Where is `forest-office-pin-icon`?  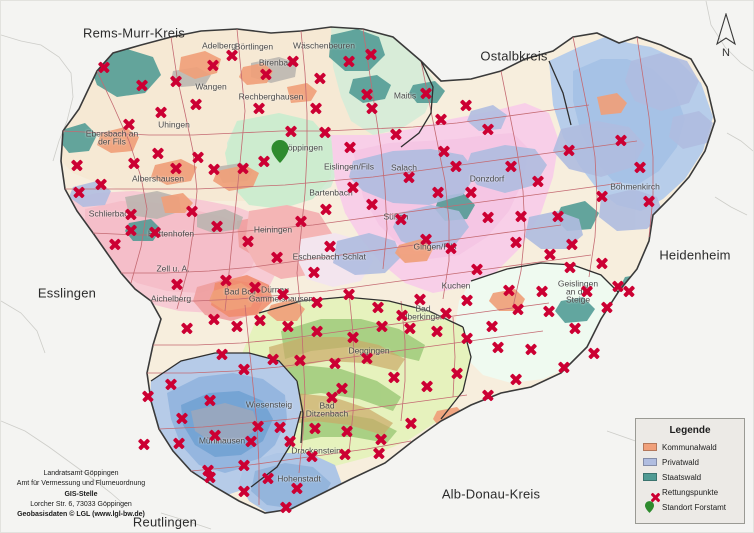
forest-office-pin-icon is located at coordinates (280, 151).